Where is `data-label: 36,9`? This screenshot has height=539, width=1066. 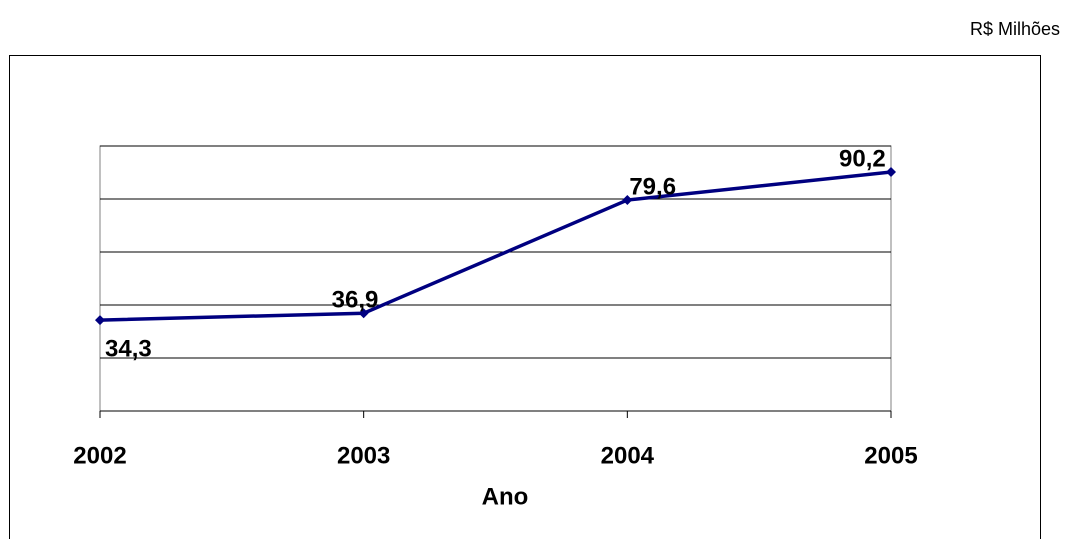 data-label: 36,9 is located at coordinates (355, 300).